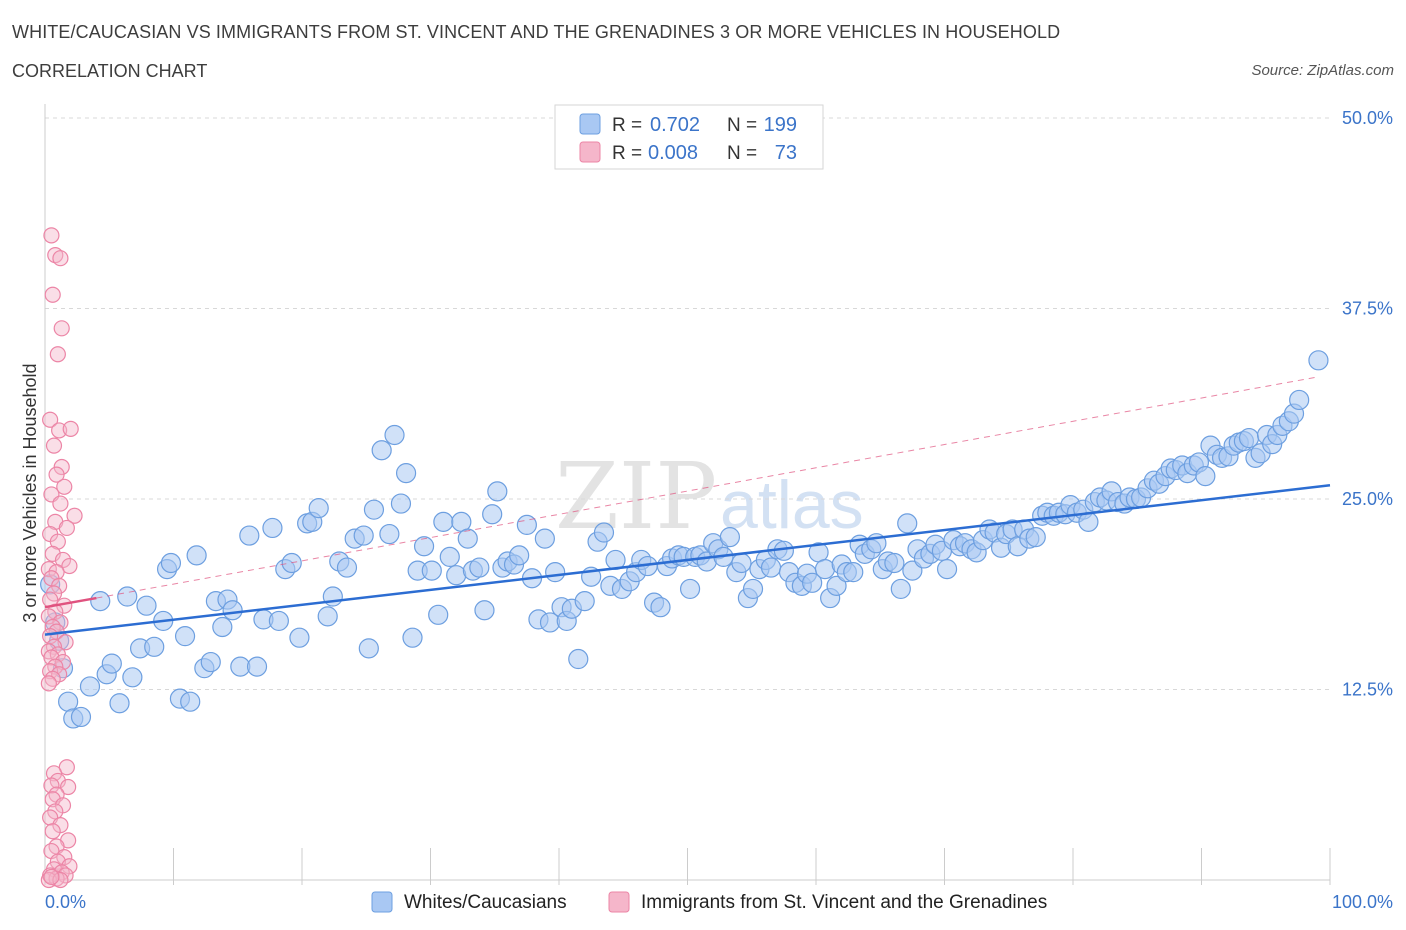 The width and height of the screenshot is (1406, 930). Describe the element at coordinates (485, 902) in the screenshot. I see `legend-series-label-0: Whites/Caucasians` at that location.